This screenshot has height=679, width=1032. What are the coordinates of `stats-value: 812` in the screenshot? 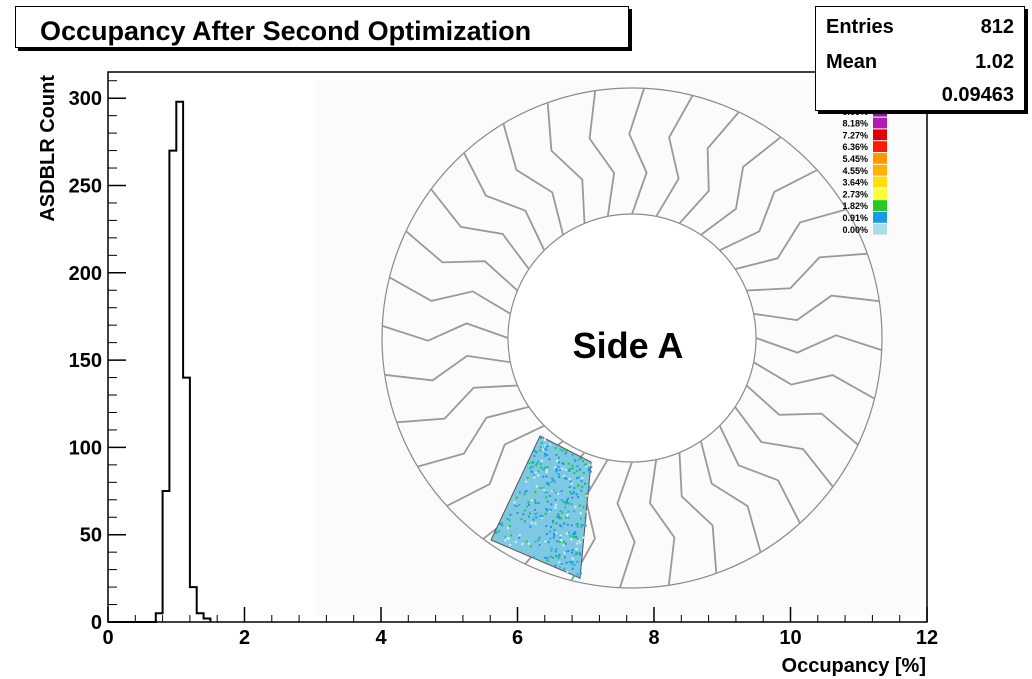 It's located at (997, 27).